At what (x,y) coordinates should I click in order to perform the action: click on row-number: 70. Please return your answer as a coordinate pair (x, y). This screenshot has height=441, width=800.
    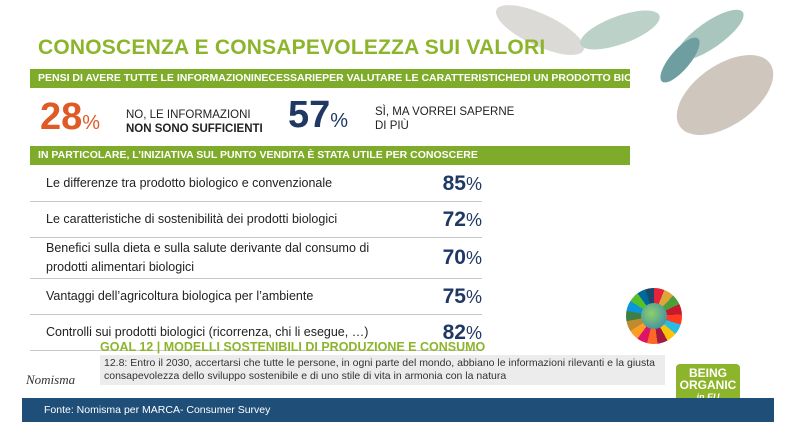
    Looking at the image, I should click on (454, 257).